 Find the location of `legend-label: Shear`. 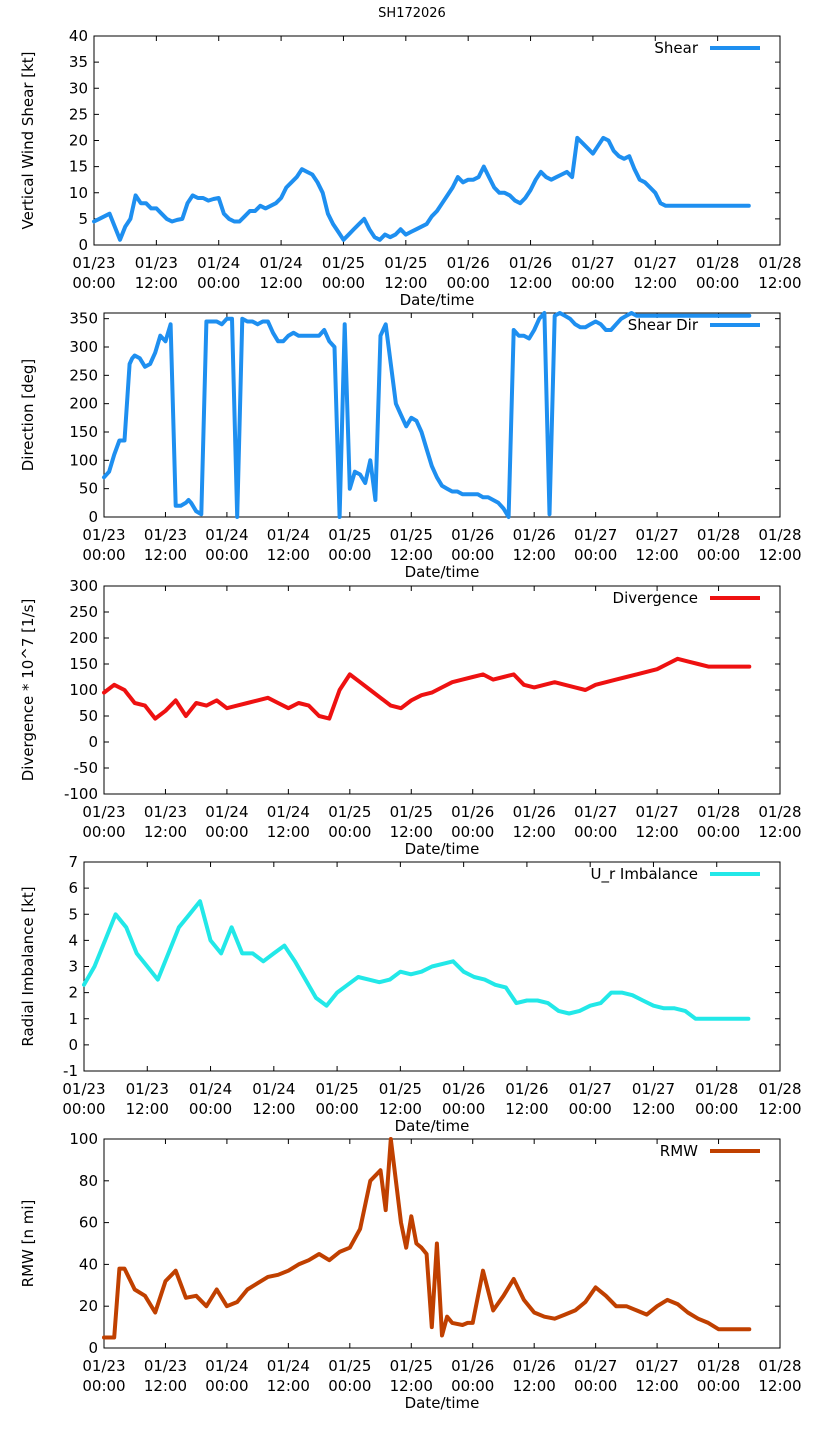

legend-label: Shear is located at coordinates (676, 48).